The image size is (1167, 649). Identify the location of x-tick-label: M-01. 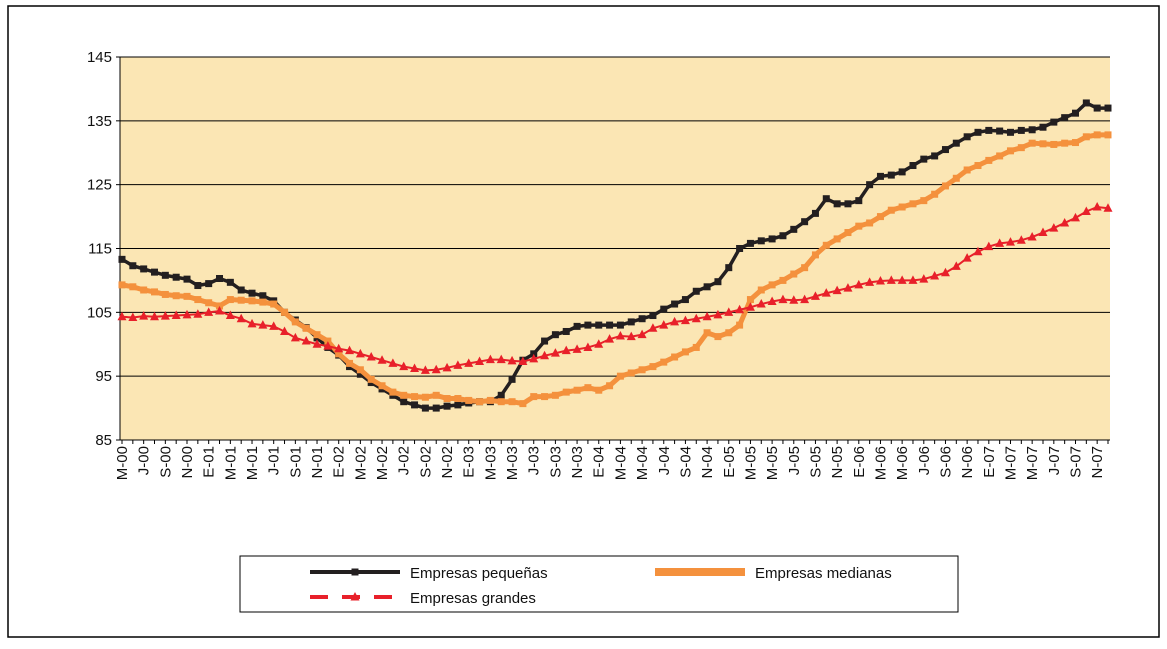
(252, 463).